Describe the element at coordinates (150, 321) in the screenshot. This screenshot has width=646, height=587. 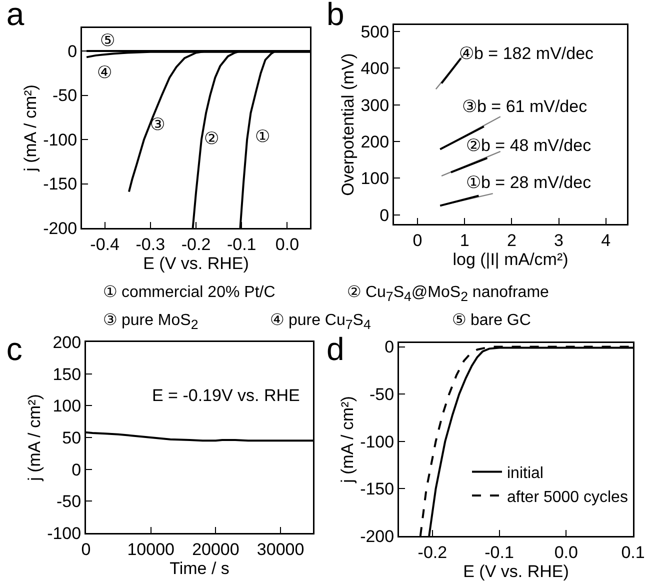
I see `text: ③ pure MoS$_{2}$` at that location.